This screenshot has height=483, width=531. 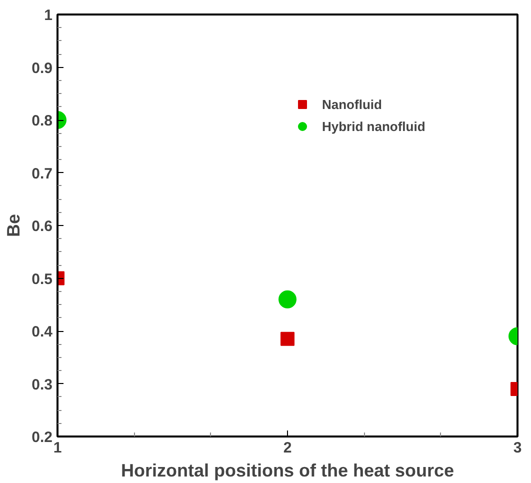 I want to click on x-axis-title: Horizontal positions of the heat source, so click(x=287, y=470).